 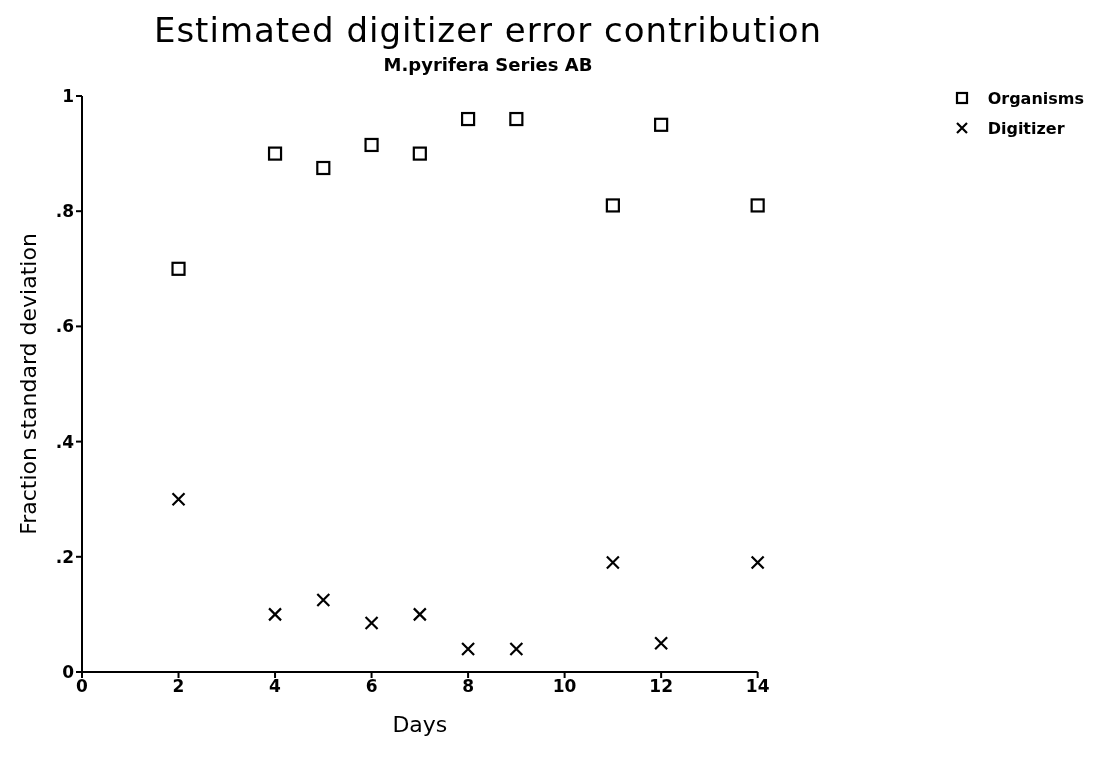 I want to click on chart-title: Estimated digitizer error contribution, so click(x=488, y=30).